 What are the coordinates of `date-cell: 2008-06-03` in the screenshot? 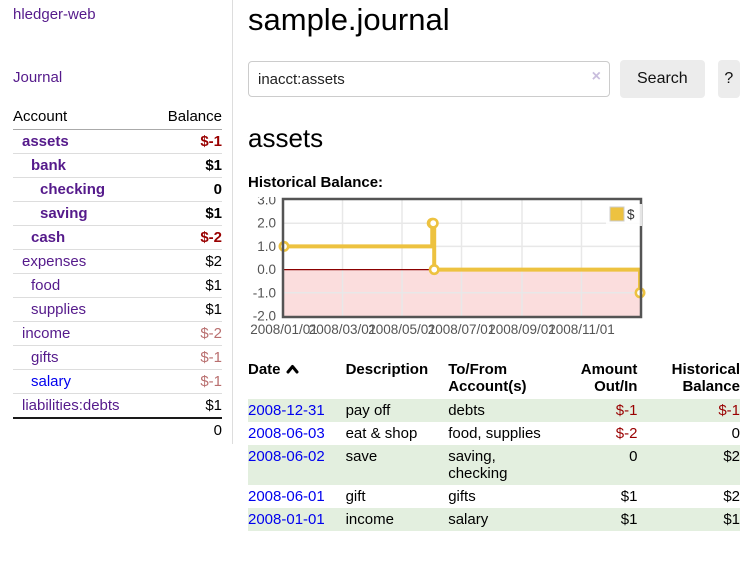 It's located at (297, 433).